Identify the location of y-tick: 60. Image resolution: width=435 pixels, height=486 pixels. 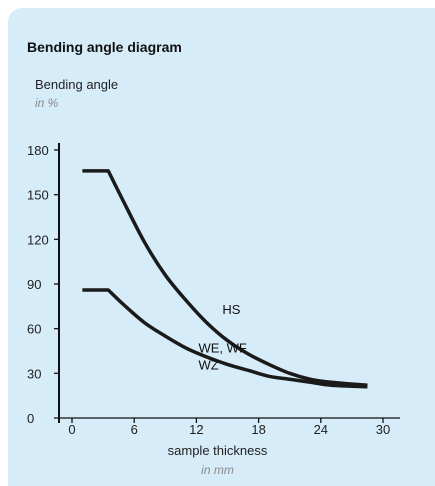
(43, 329).